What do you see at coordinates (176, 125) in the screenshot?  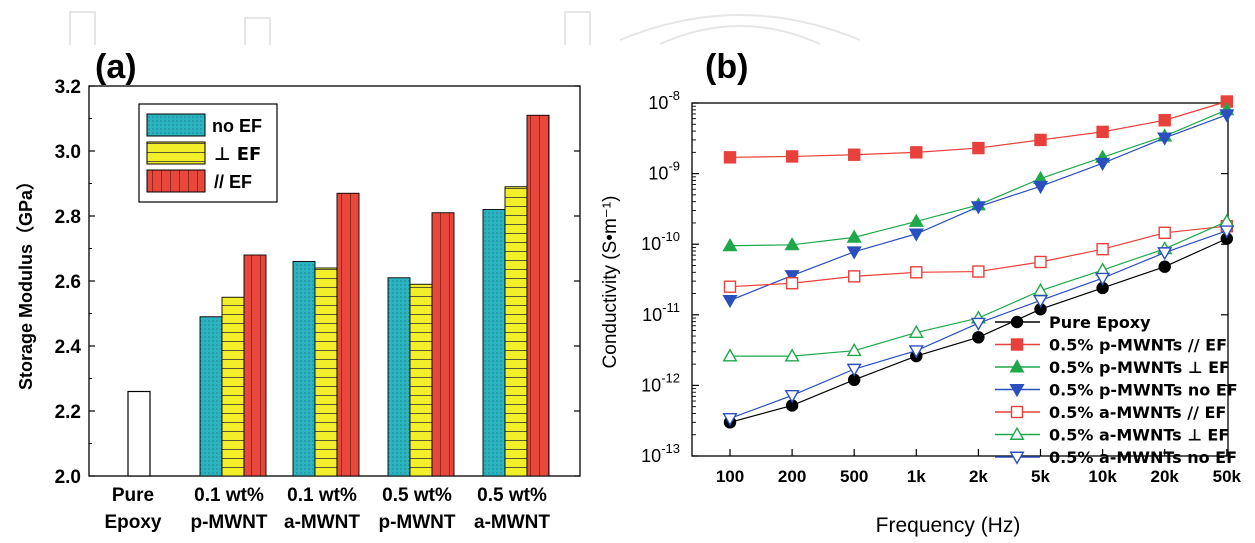 I see `legend-swatch-no-ef` at bounding box center [176, 125].